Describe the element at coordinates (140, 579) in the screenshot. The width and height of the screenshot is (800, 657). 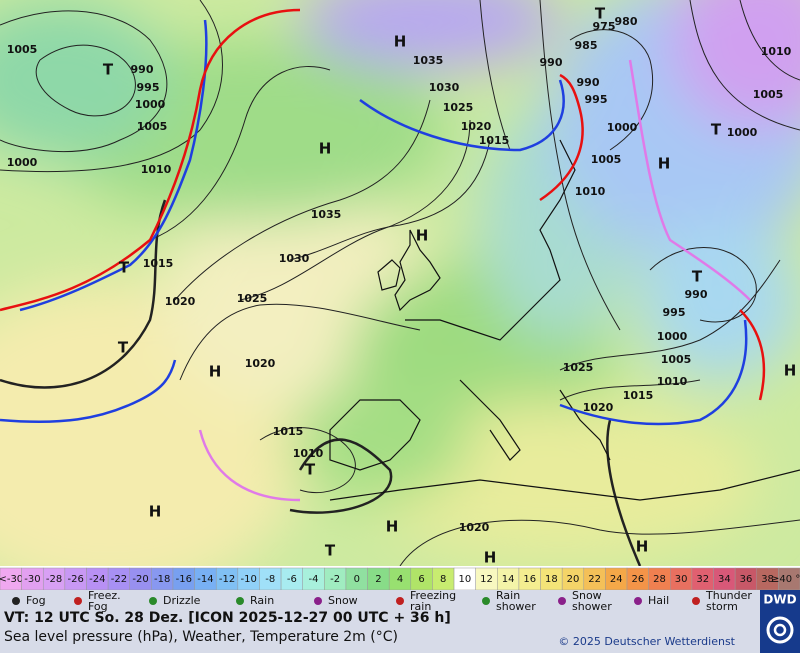
I see `scale-label: -20` at that location.